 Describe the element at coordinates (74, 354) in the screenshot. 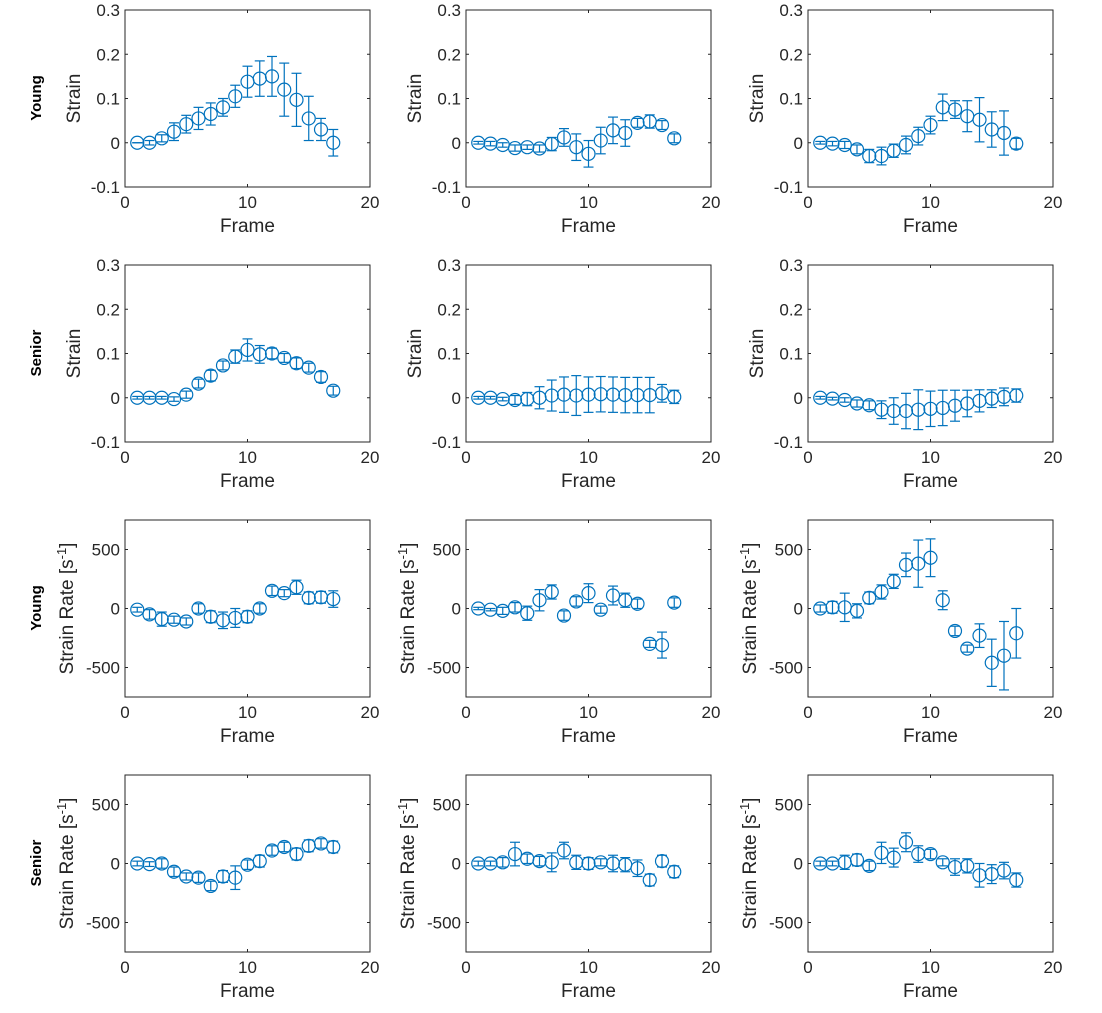

I see `y-axis-label: Strain` at that location.